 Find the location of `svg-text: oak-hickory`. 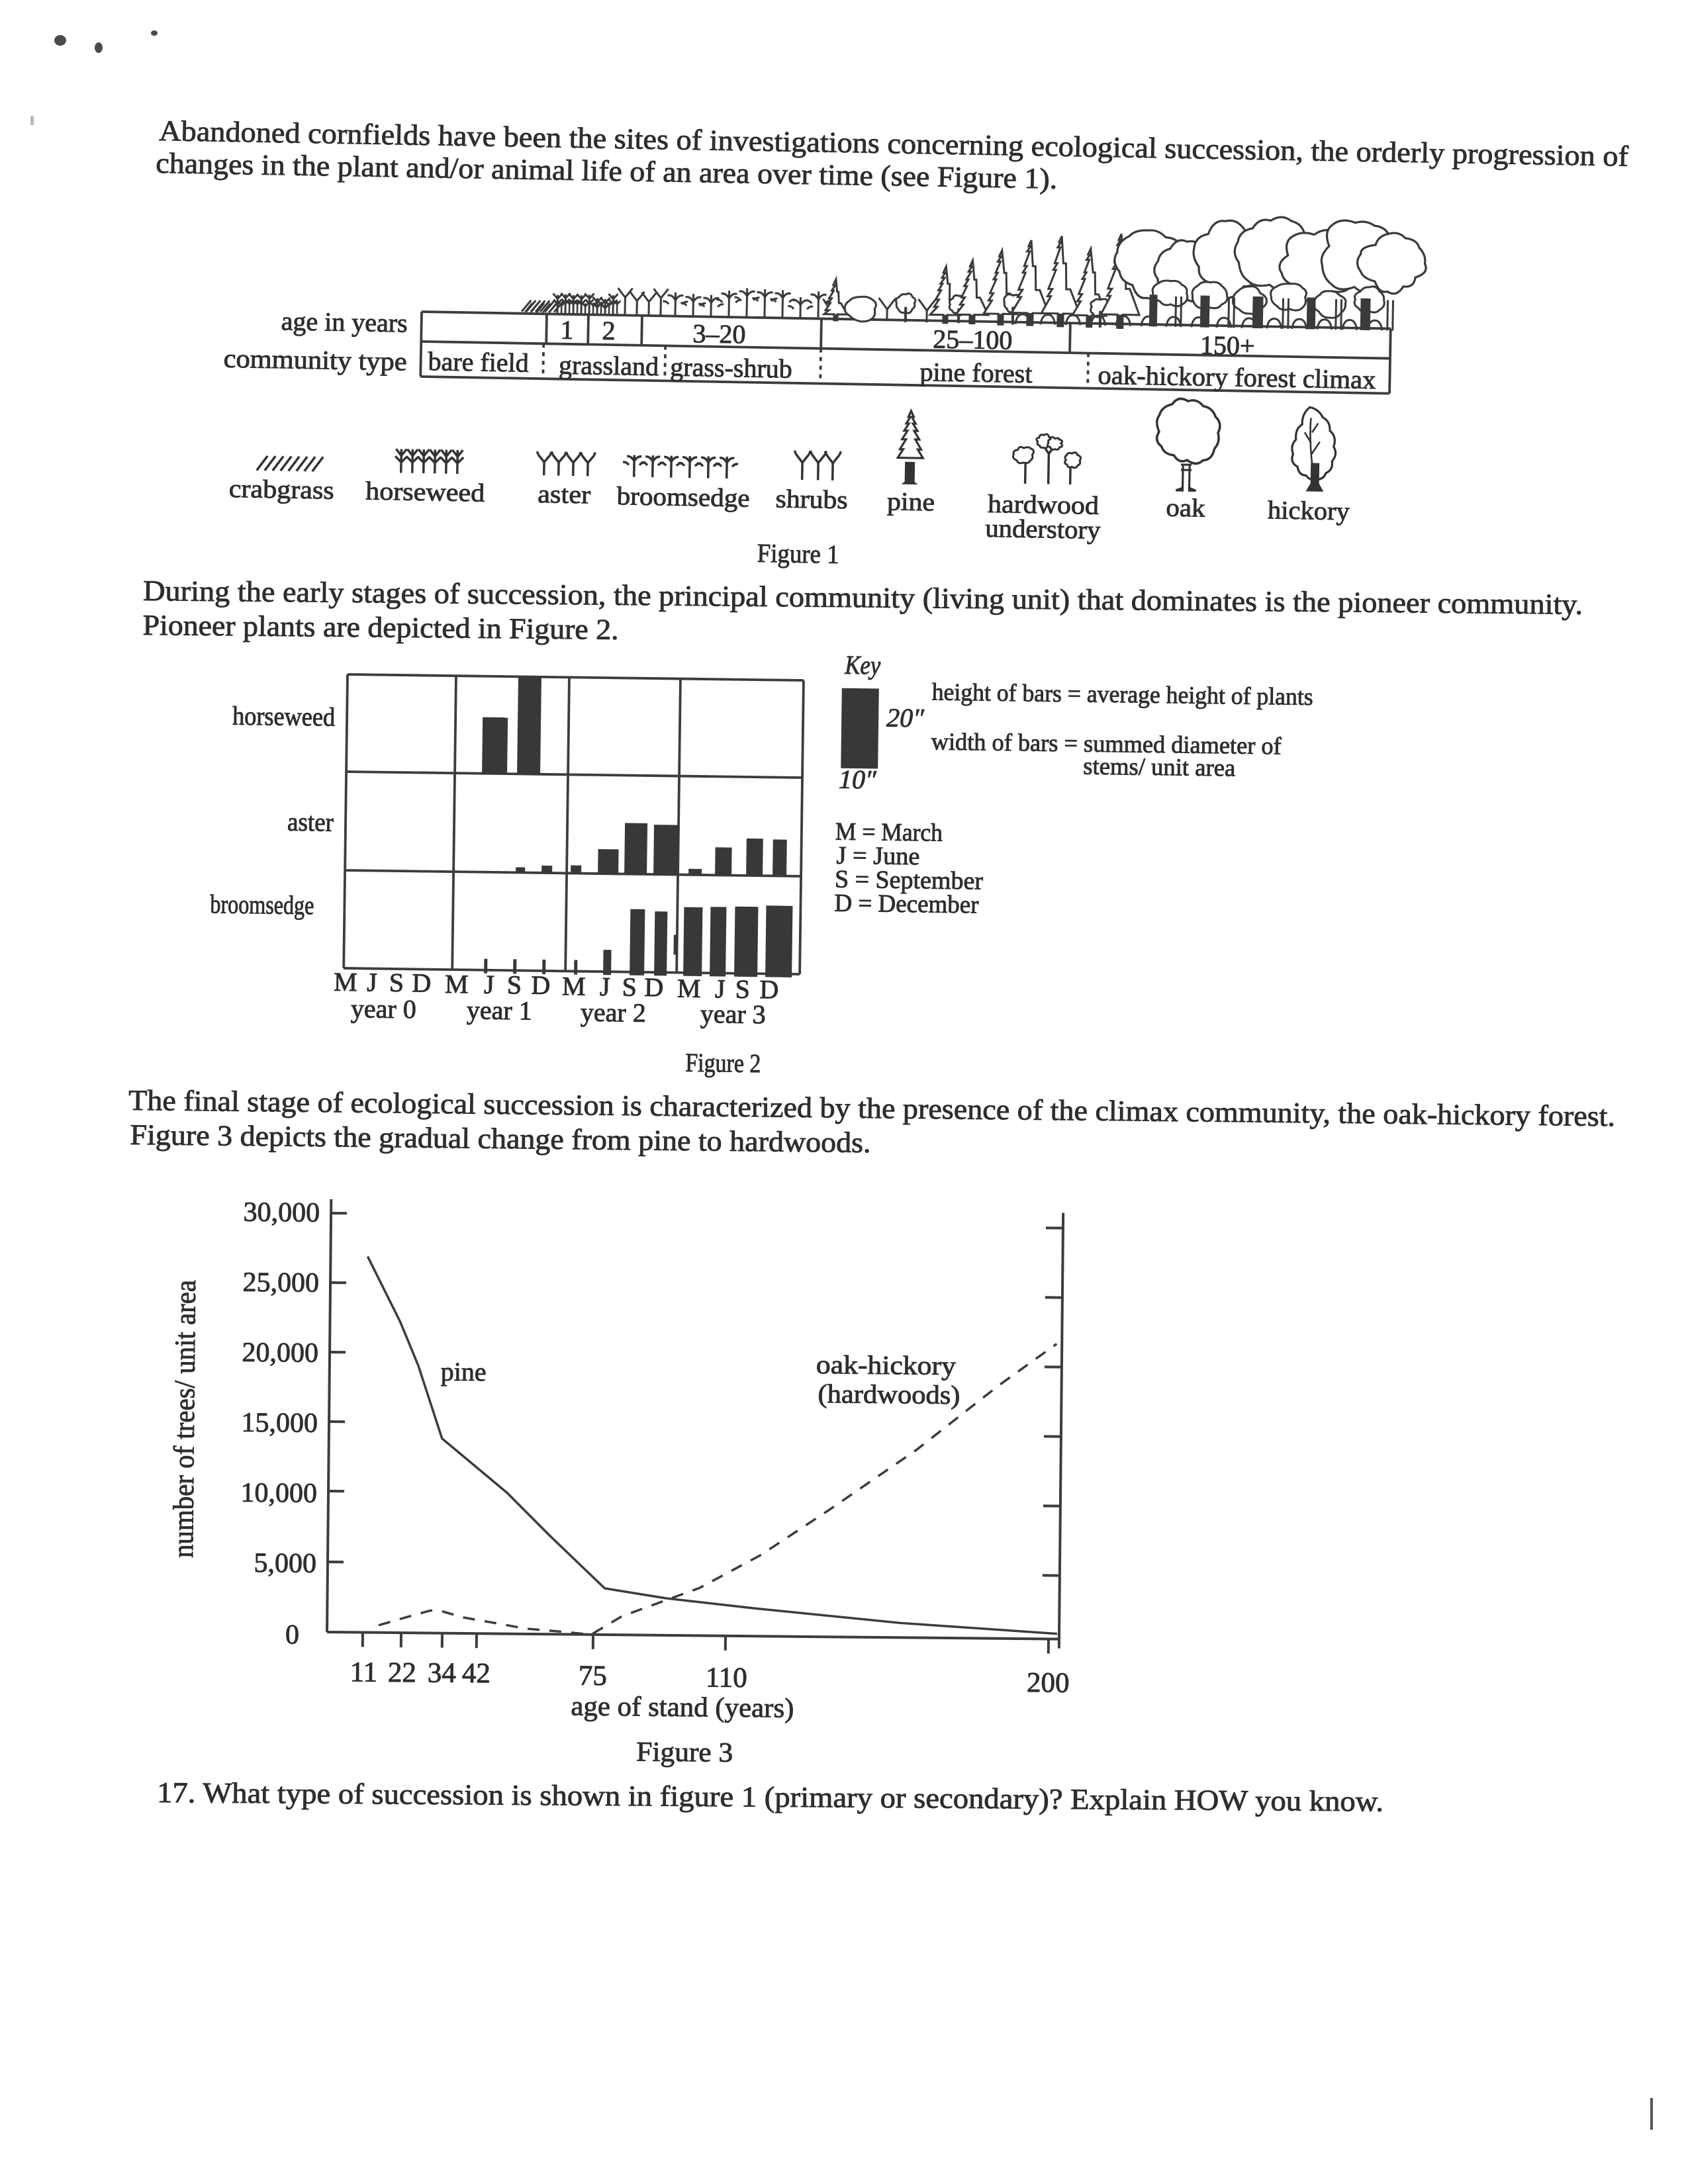

svg-text: oak-hickory is located at coordinates (886, 1365).